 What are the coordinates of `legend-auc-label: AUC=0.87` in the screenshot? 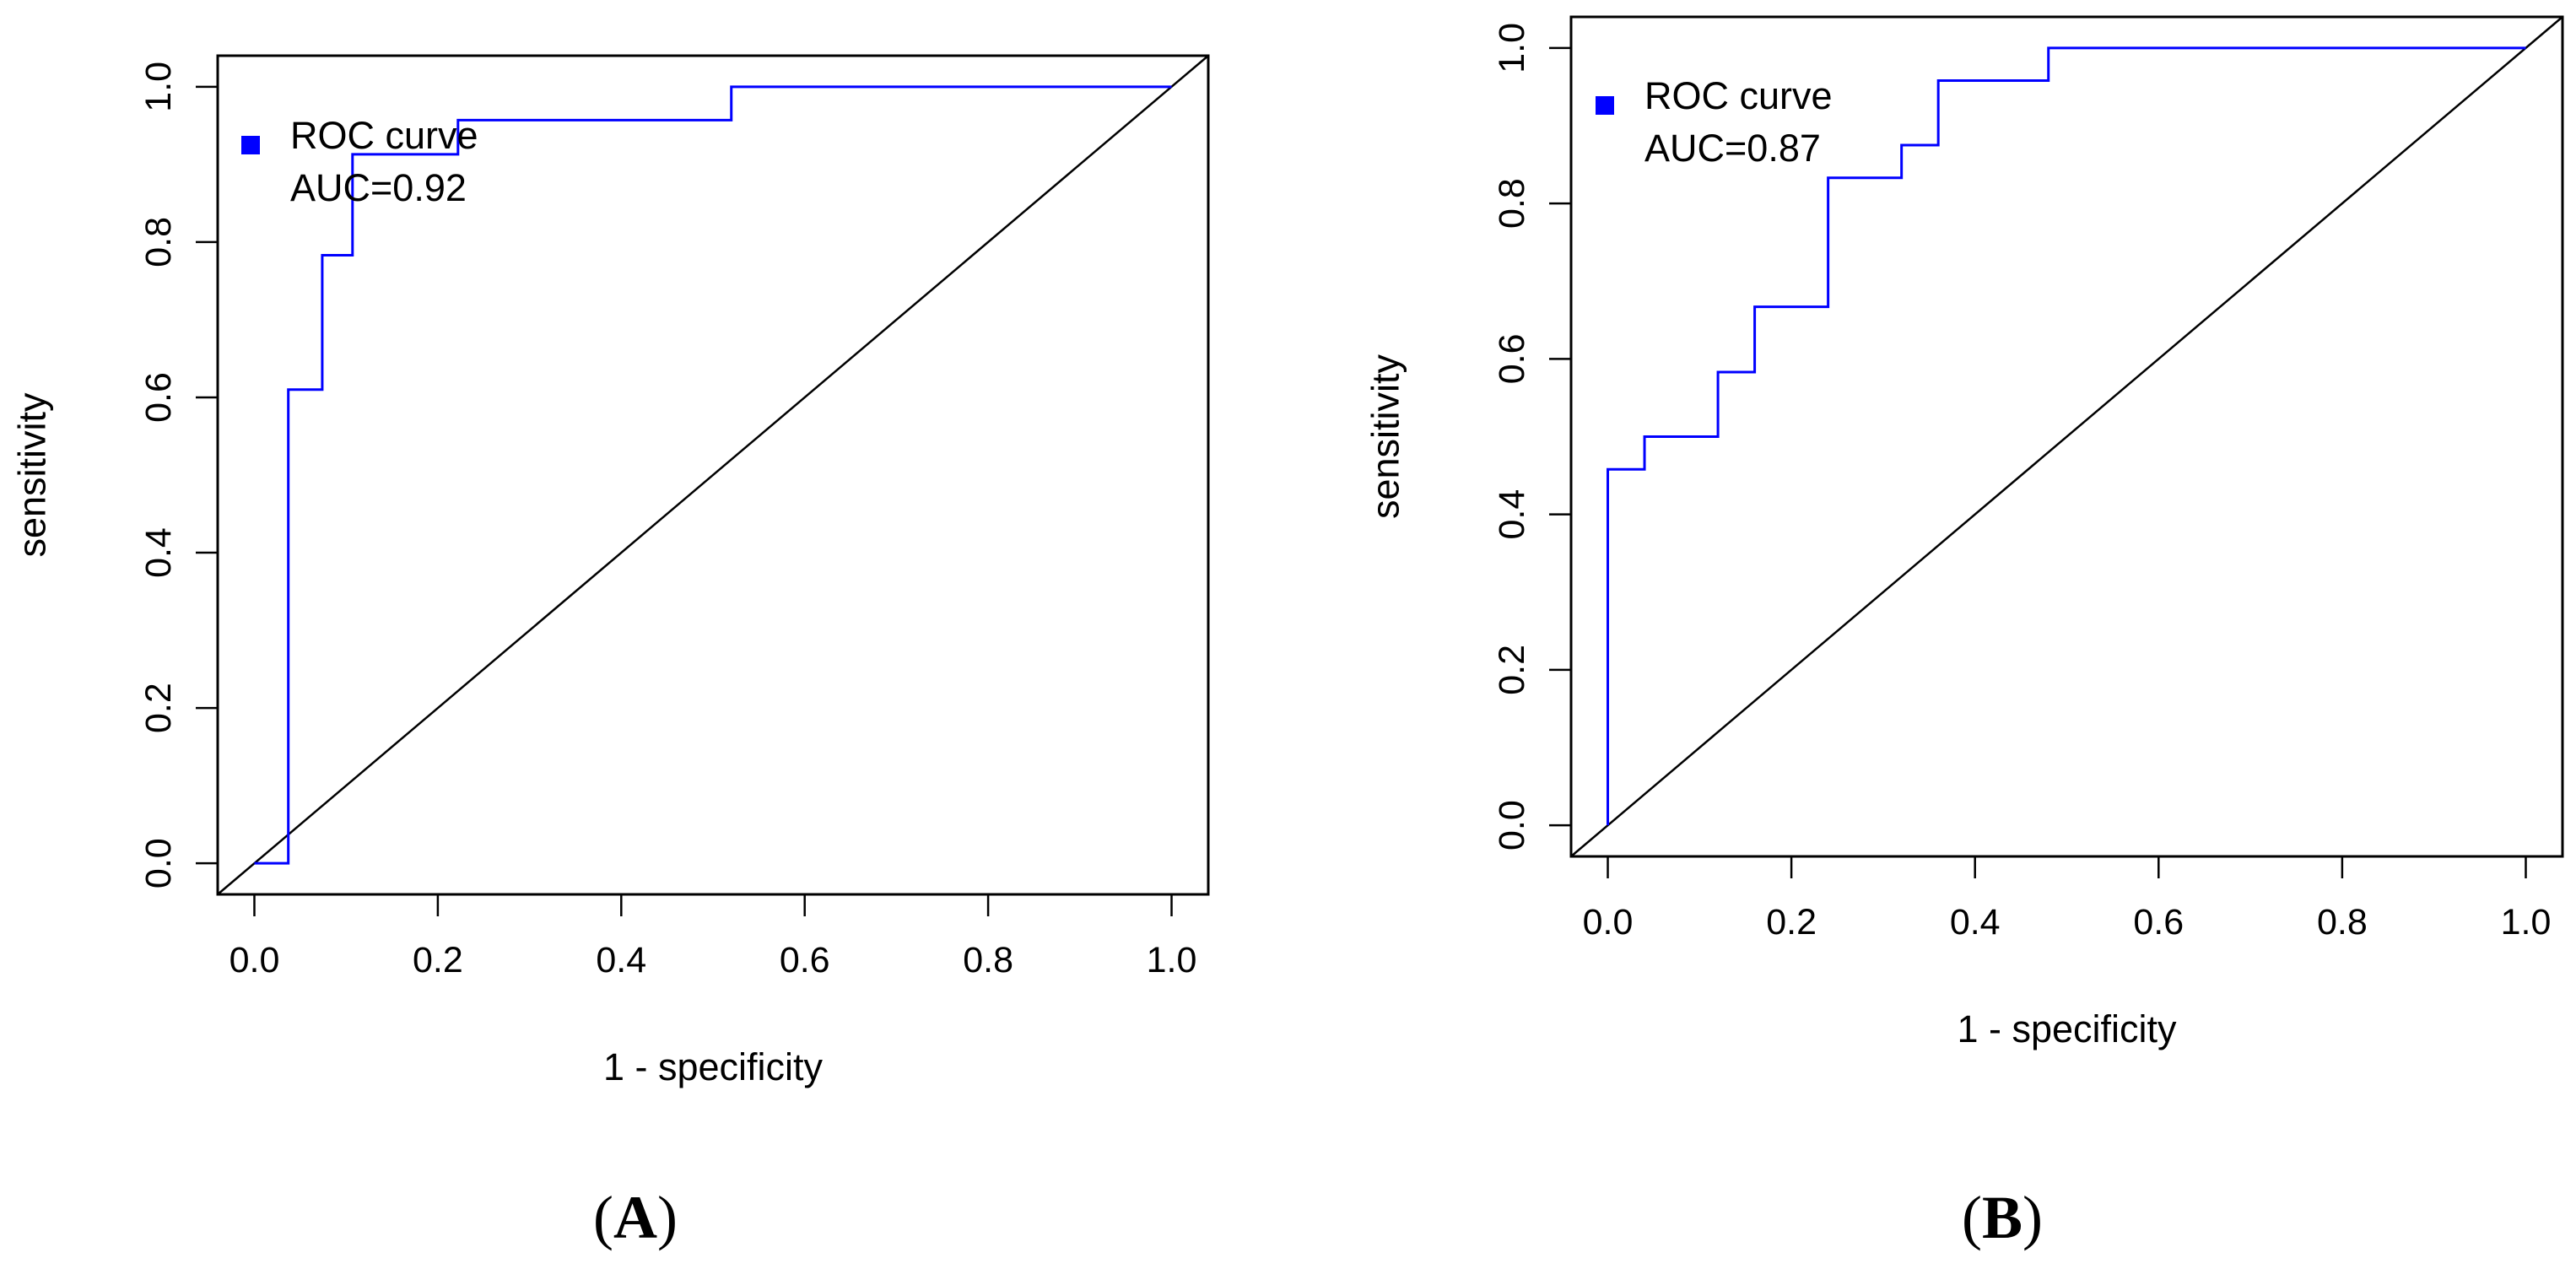 It's located at (1732, 148).